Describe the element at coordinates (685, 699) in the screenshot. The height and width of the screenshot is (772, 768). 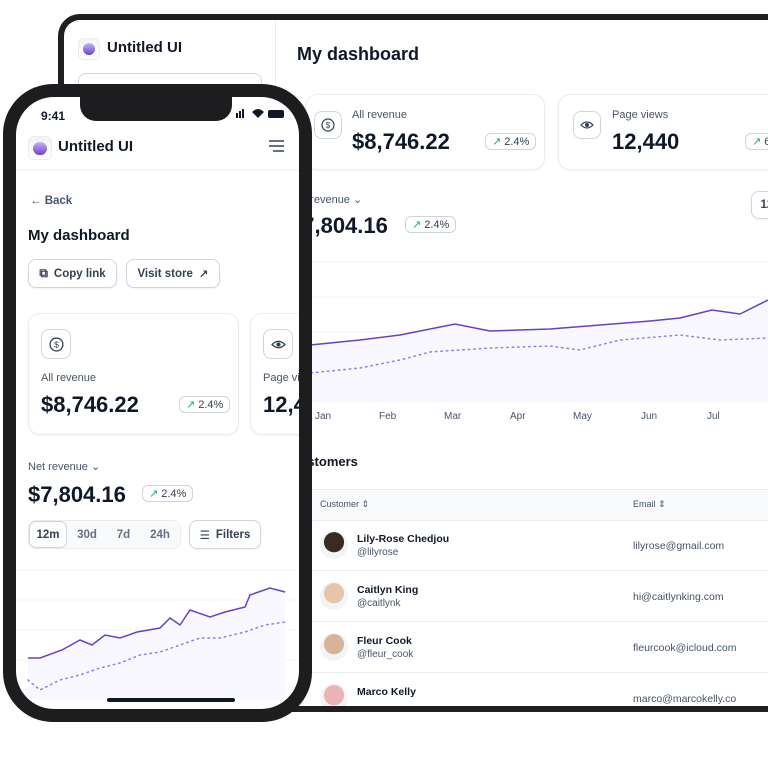
I see `customer-email: marco@marcokelly.co` at that location.